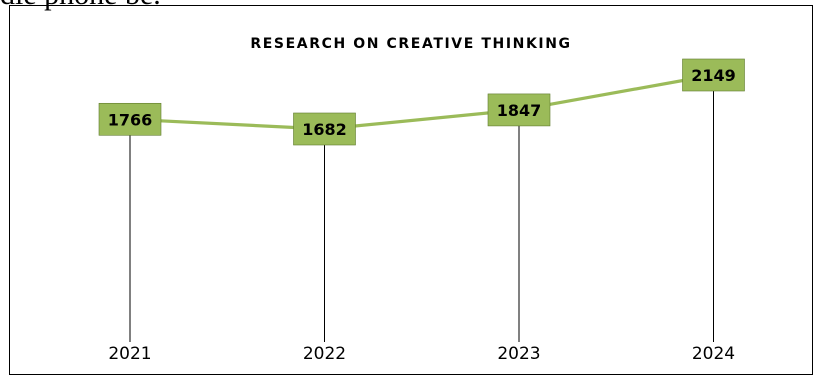 The image size is (822, 375). What do you see at coordinates (421, 102) in the screenshot?
I see `series-line` at bounding box center [421, 102].